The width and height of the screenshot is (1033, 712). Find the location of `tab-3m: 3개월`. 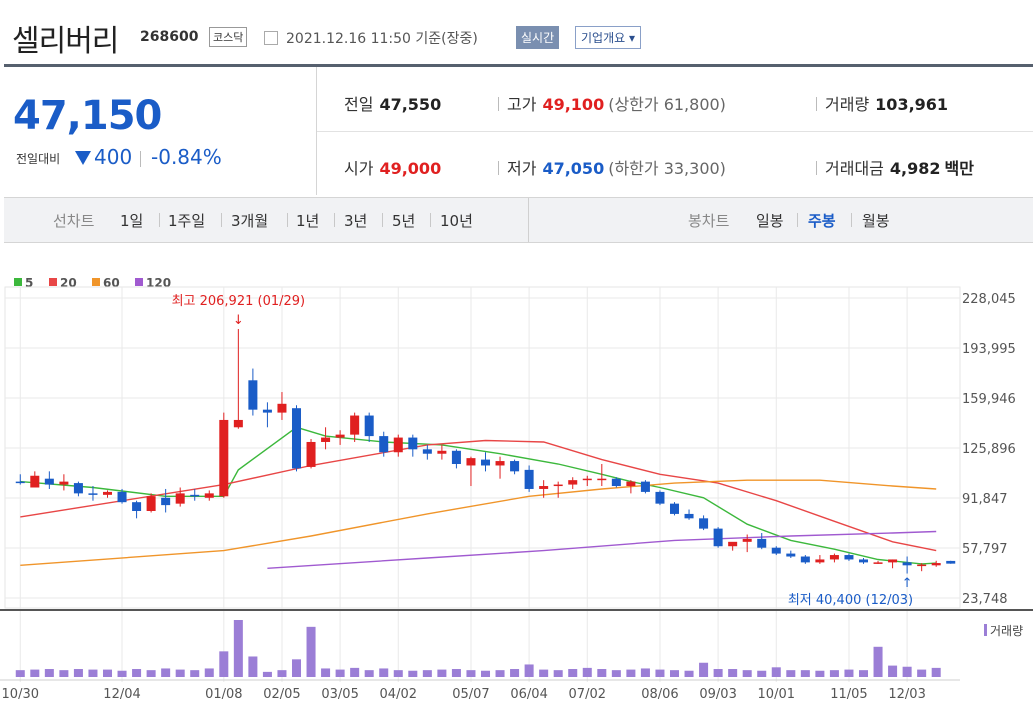

tab-3m: 3개월 is located at coordinates (250, 221).